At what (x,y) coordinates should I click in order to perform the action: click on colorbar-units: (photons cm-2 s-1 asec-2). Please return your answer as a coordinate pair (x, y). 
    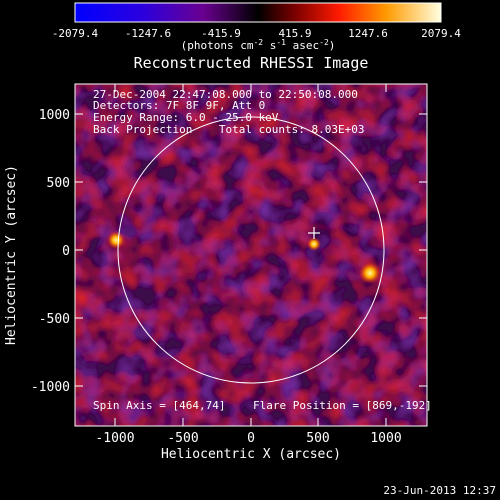
    Looking at the image, I should click on (258, 45).